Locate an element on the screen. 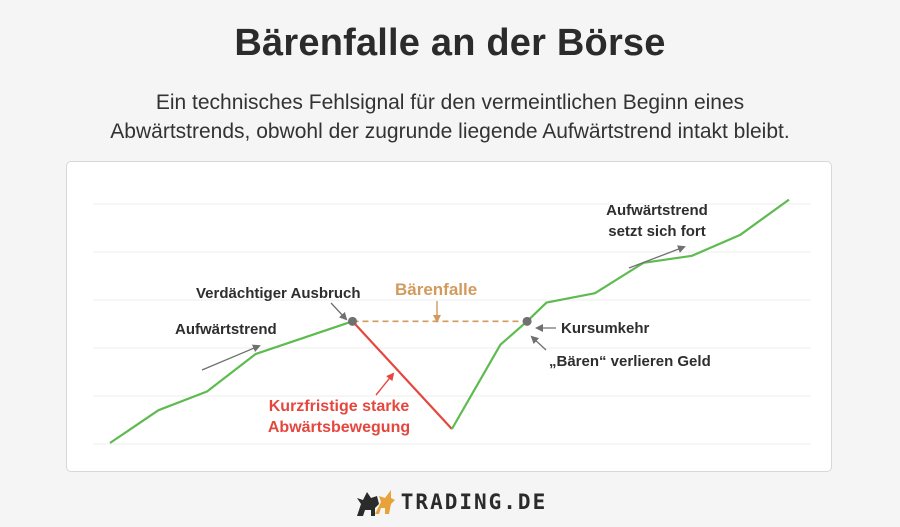 The image size is (900, 527). bull-bear-icon is located at coordinates (375, 503).